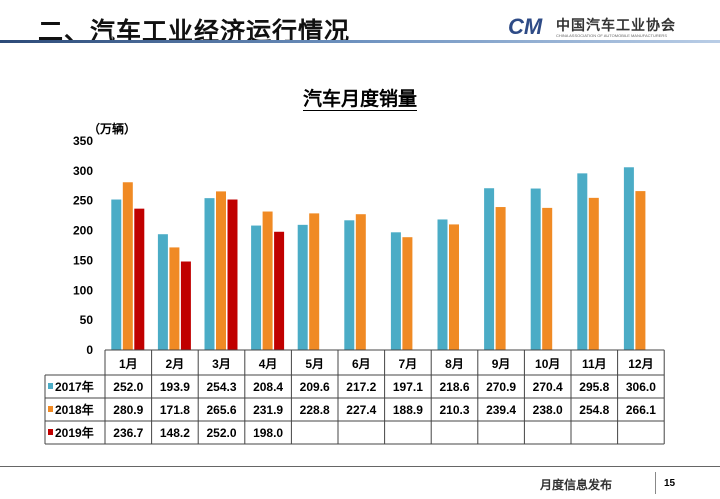 The height and width of the screenshot is (499, 720). I want to click on legend-label: 2018年, so click(74, 409).